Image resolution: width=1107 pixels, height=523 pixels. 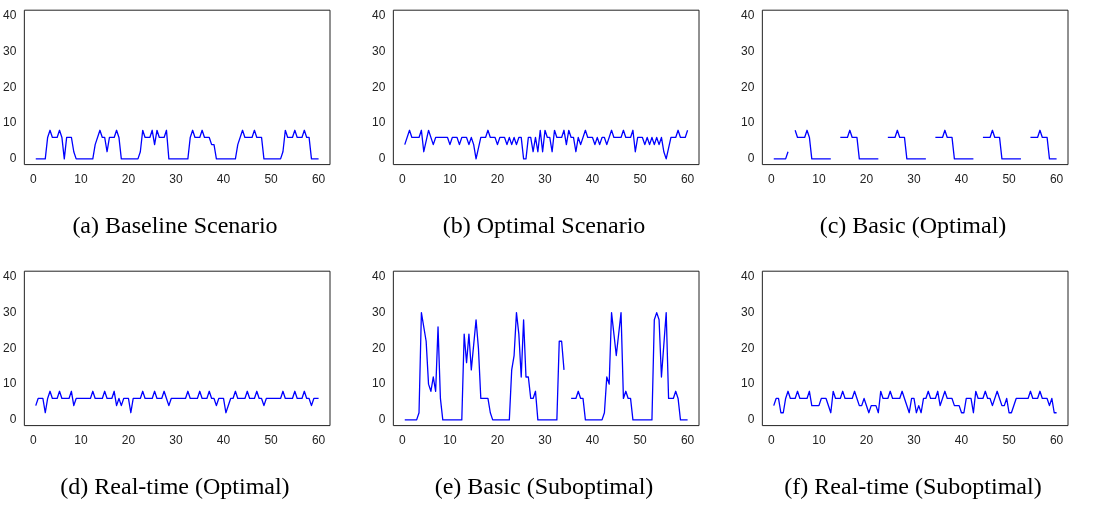 I want to click on text: (f) Real-time (Suboptimal), so click(x=913, y=486).